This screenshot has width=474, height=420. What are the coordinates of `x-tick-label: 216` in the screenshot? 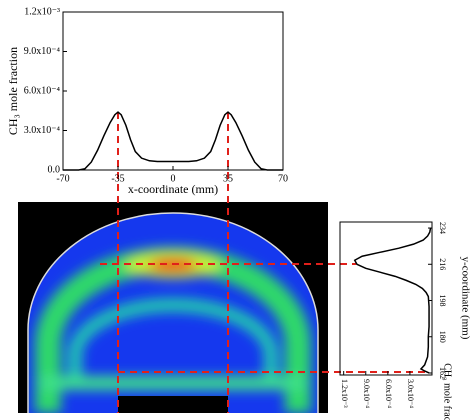 It's located at (442, 264).